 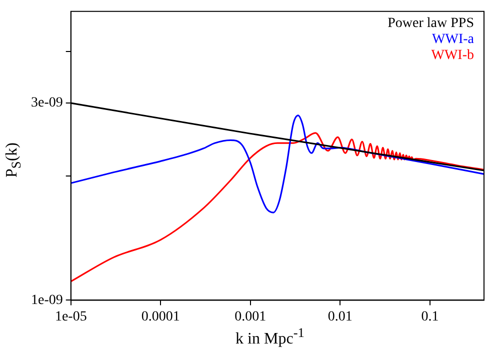 What do you see at coordinates (430, 316) in the screenshot?
I see `x-tick-label: 0.1` at bounding box center [430, 316].